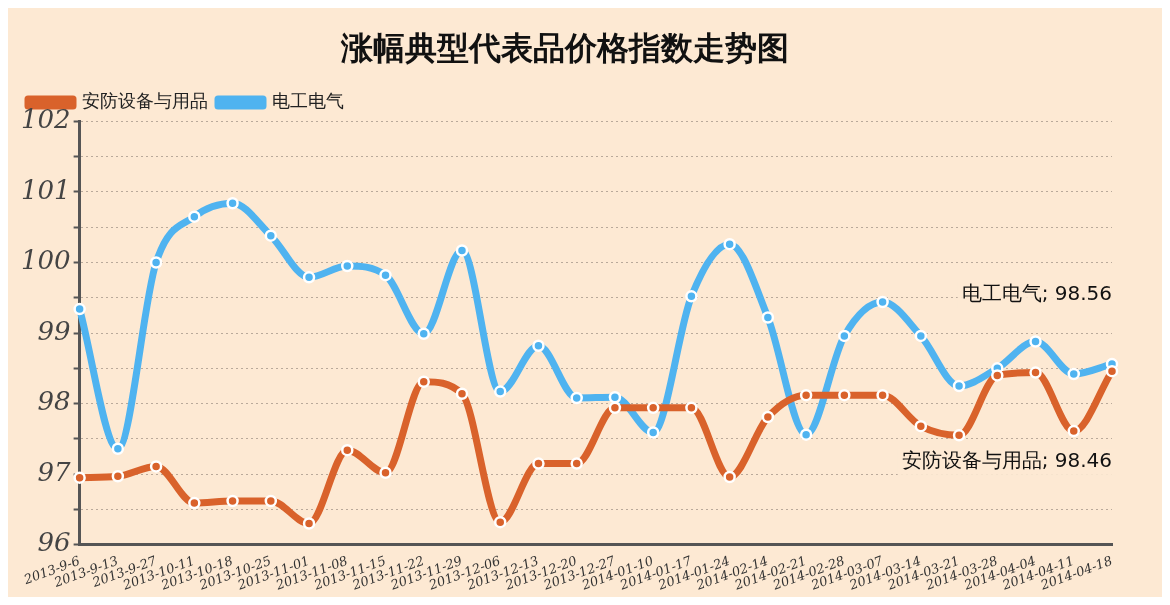  I want to click on annotation: 电工电气; 98.56, so click(1036, 293).